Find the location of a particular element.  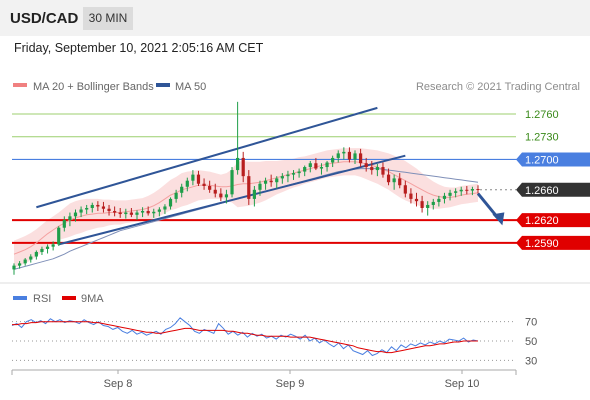

level-label-1.2760: 1.2760 is located at coordinates (542, 115).